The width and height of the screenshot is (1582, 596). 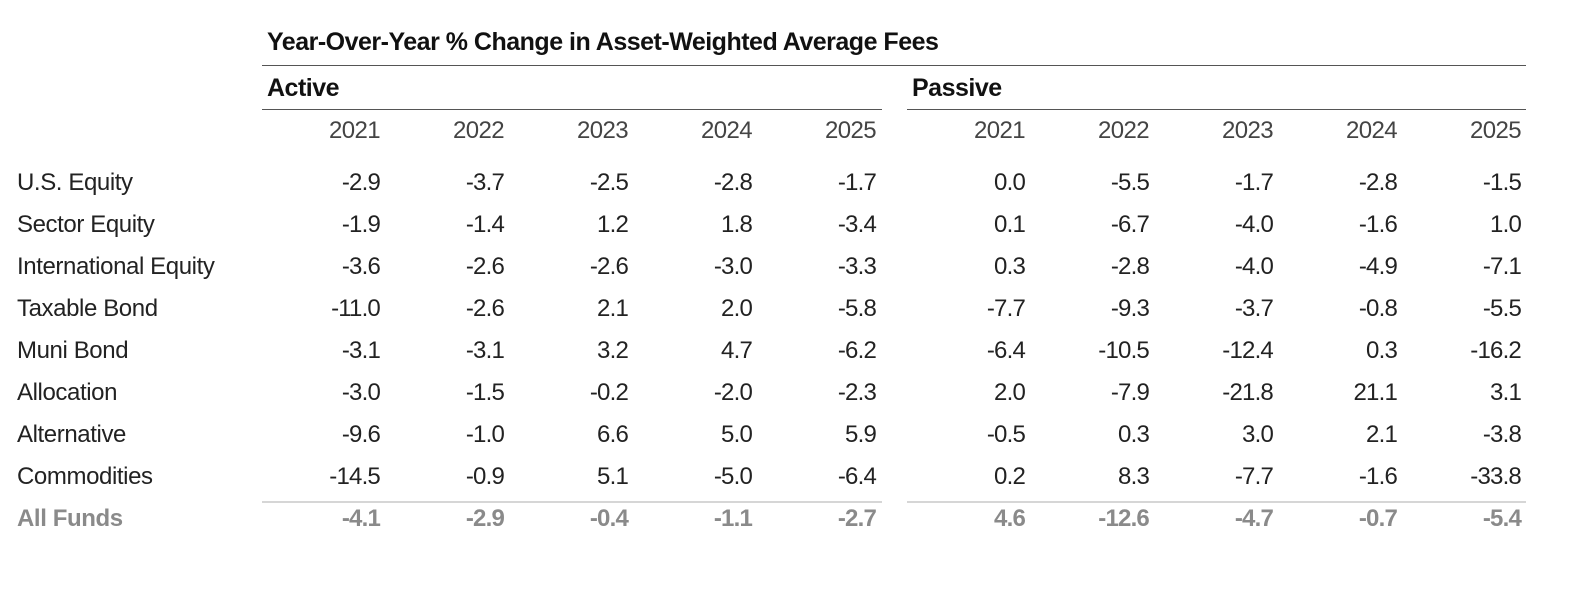 What do you see at coordinates (857, 182) in the screenshot?
I see `cell-active-2025: -1.7` at bounding box center [857, 182].